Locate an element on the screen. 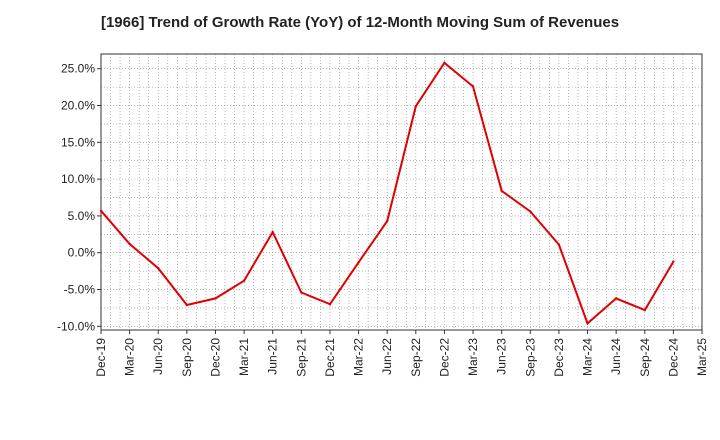  x-tick-label: Mar-21 is located at coordinates (244, 357).